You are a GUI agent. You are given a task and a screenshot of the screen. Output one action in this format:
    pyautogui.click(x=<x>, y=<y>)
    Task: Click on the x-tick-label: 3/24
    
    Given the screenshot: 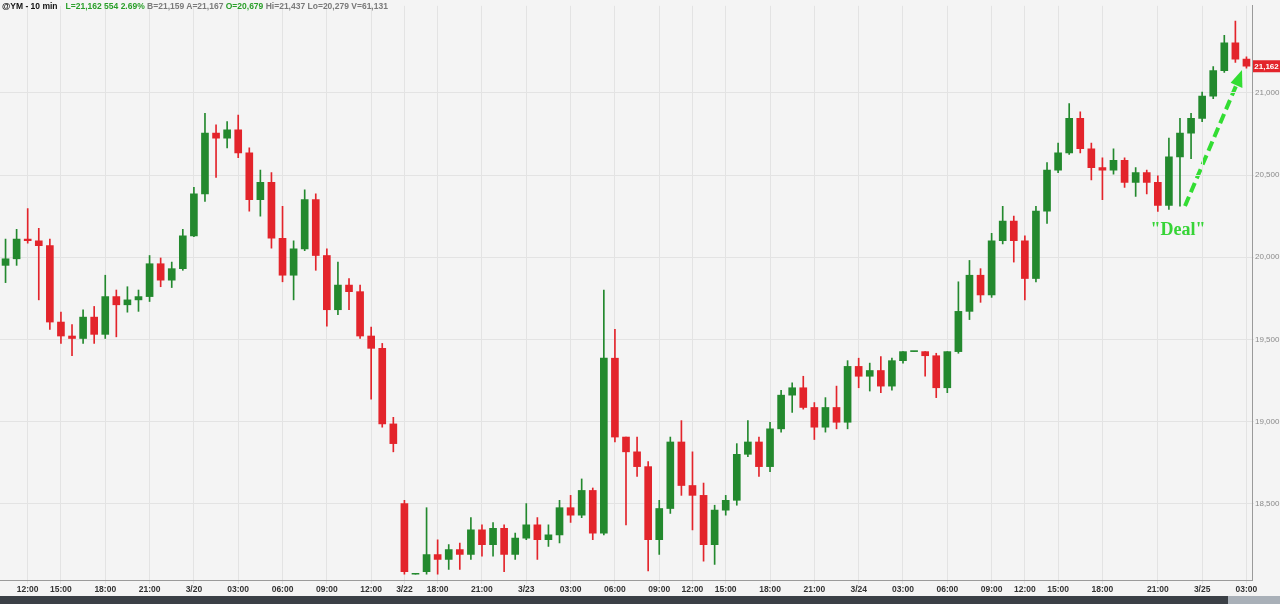 What is the action you would take?
    pyautogui.click(x=859, y=589)
    